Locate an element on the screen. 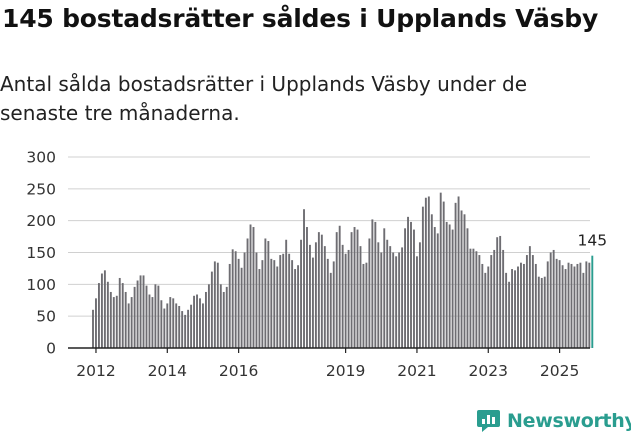 Image resolution: width=631 pixels, height=439 pixels. newsworthy-logo-text: Newsworthy is located at coordinates (569, 420).